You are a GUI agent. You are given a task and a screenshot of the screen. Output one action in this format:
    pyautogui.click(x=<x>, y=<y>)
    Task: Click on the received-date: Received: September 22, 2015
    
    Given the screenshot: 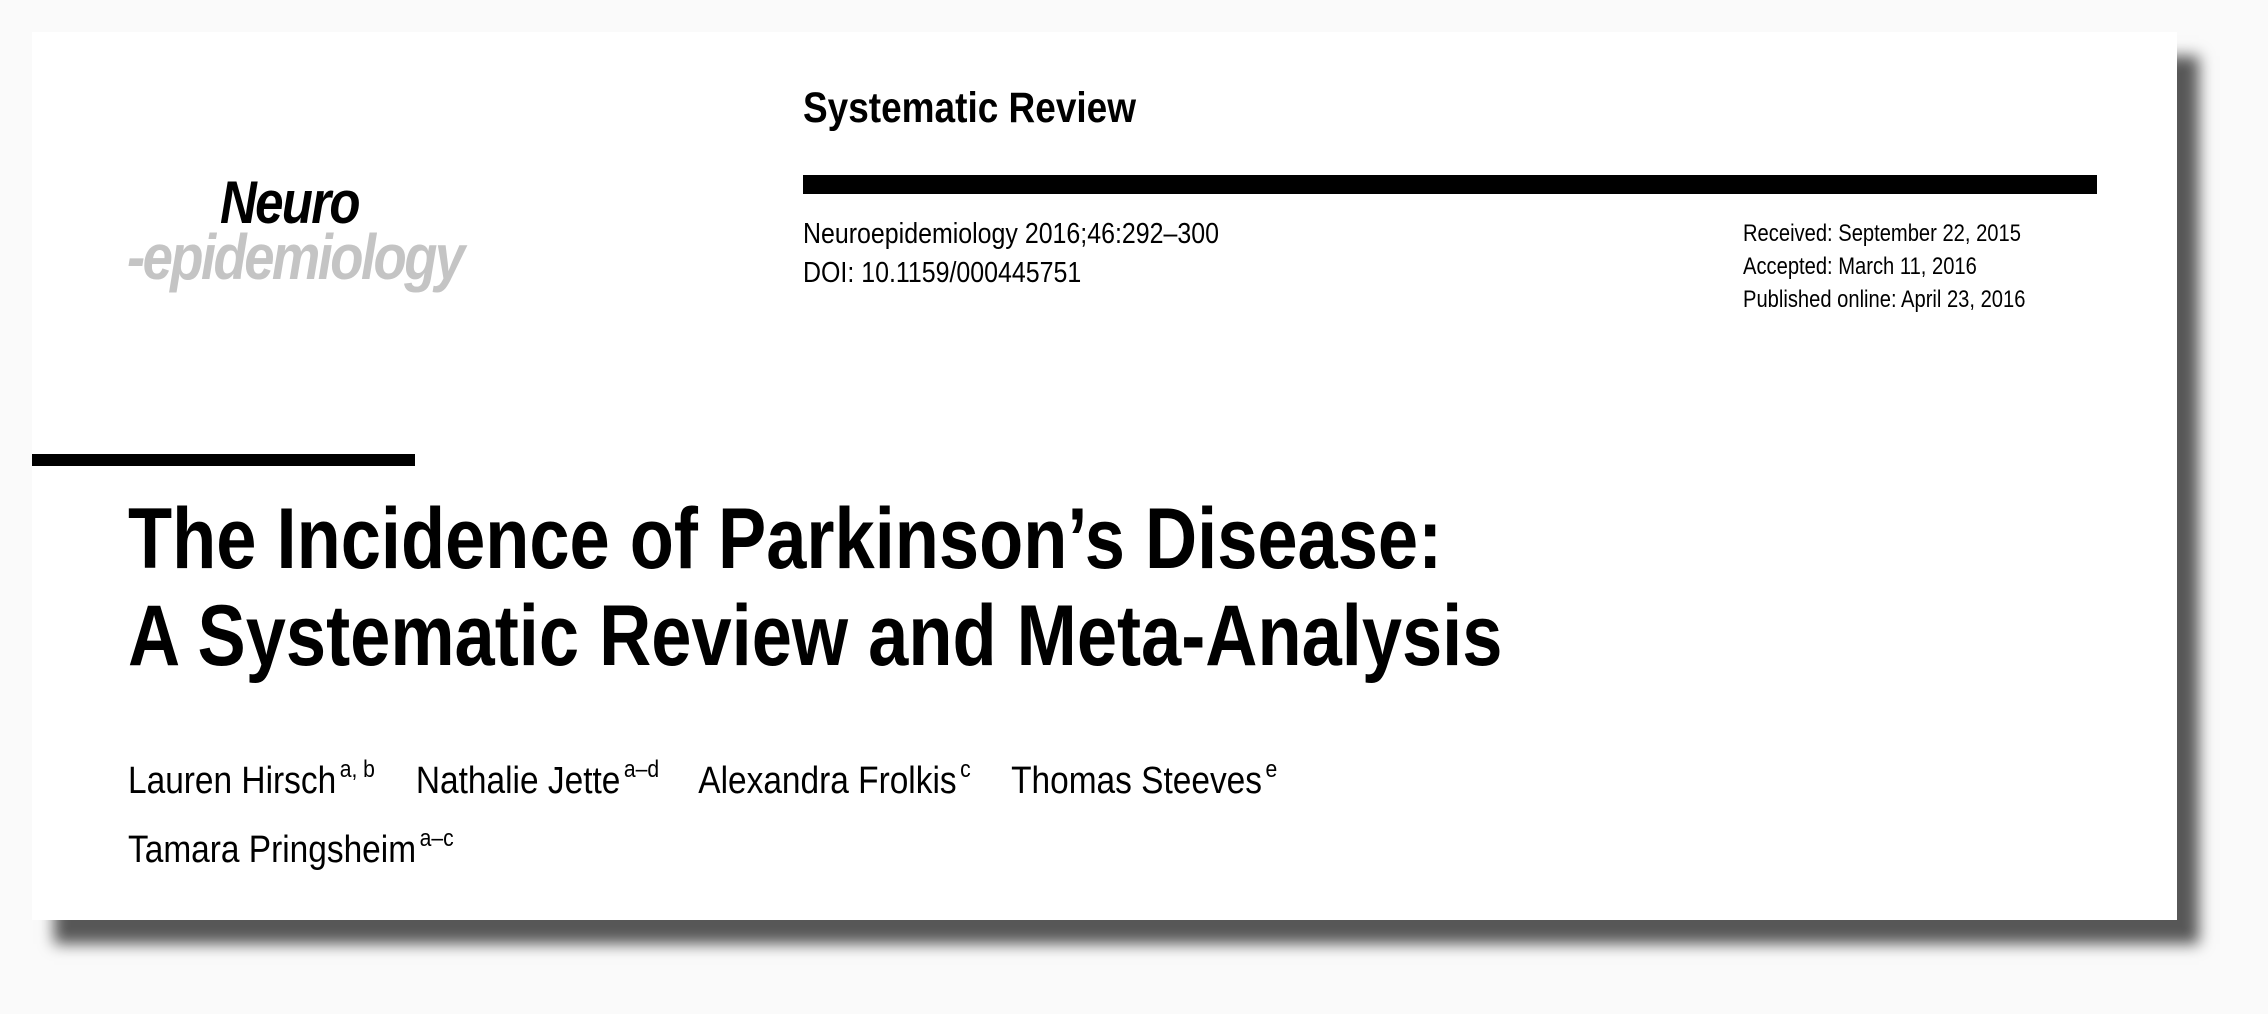 What is the action you would take?
    pyautogui.click(x=1882, y=233)
    